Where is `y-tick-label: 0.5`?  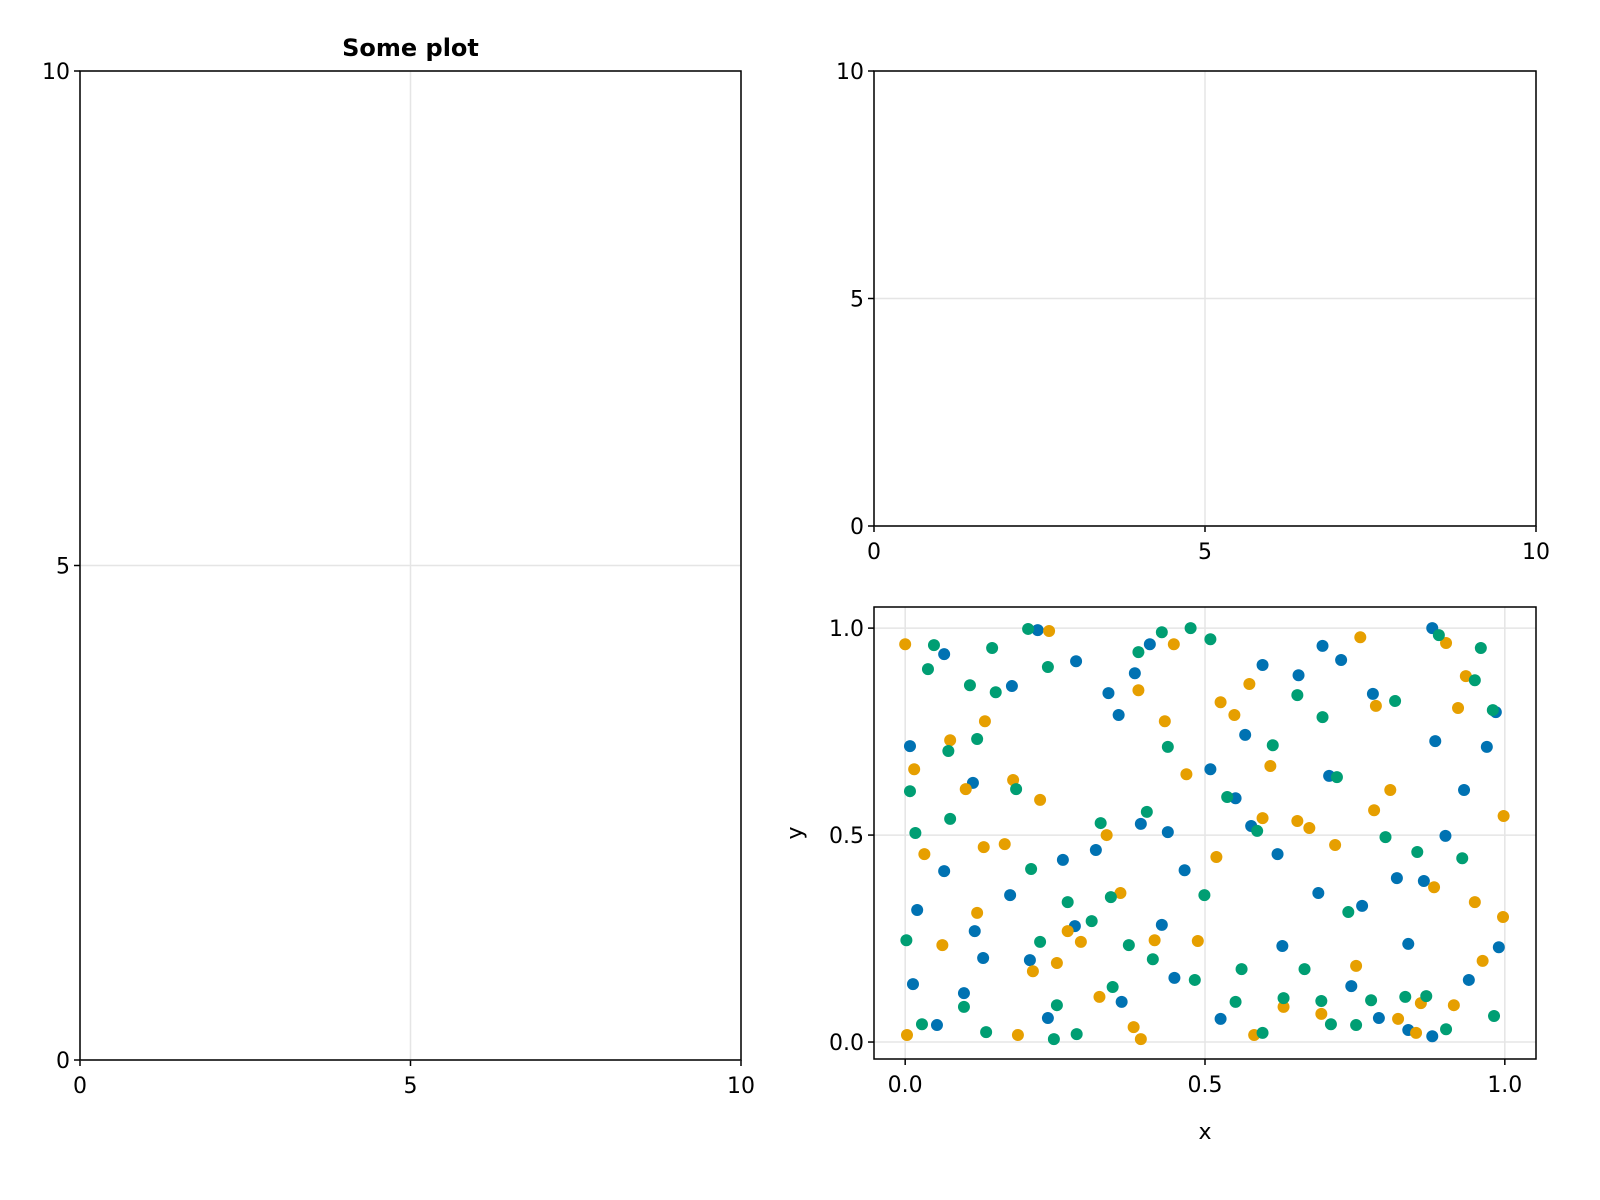 y-tick-label: 0.5 is located at coordinates (846, 836).